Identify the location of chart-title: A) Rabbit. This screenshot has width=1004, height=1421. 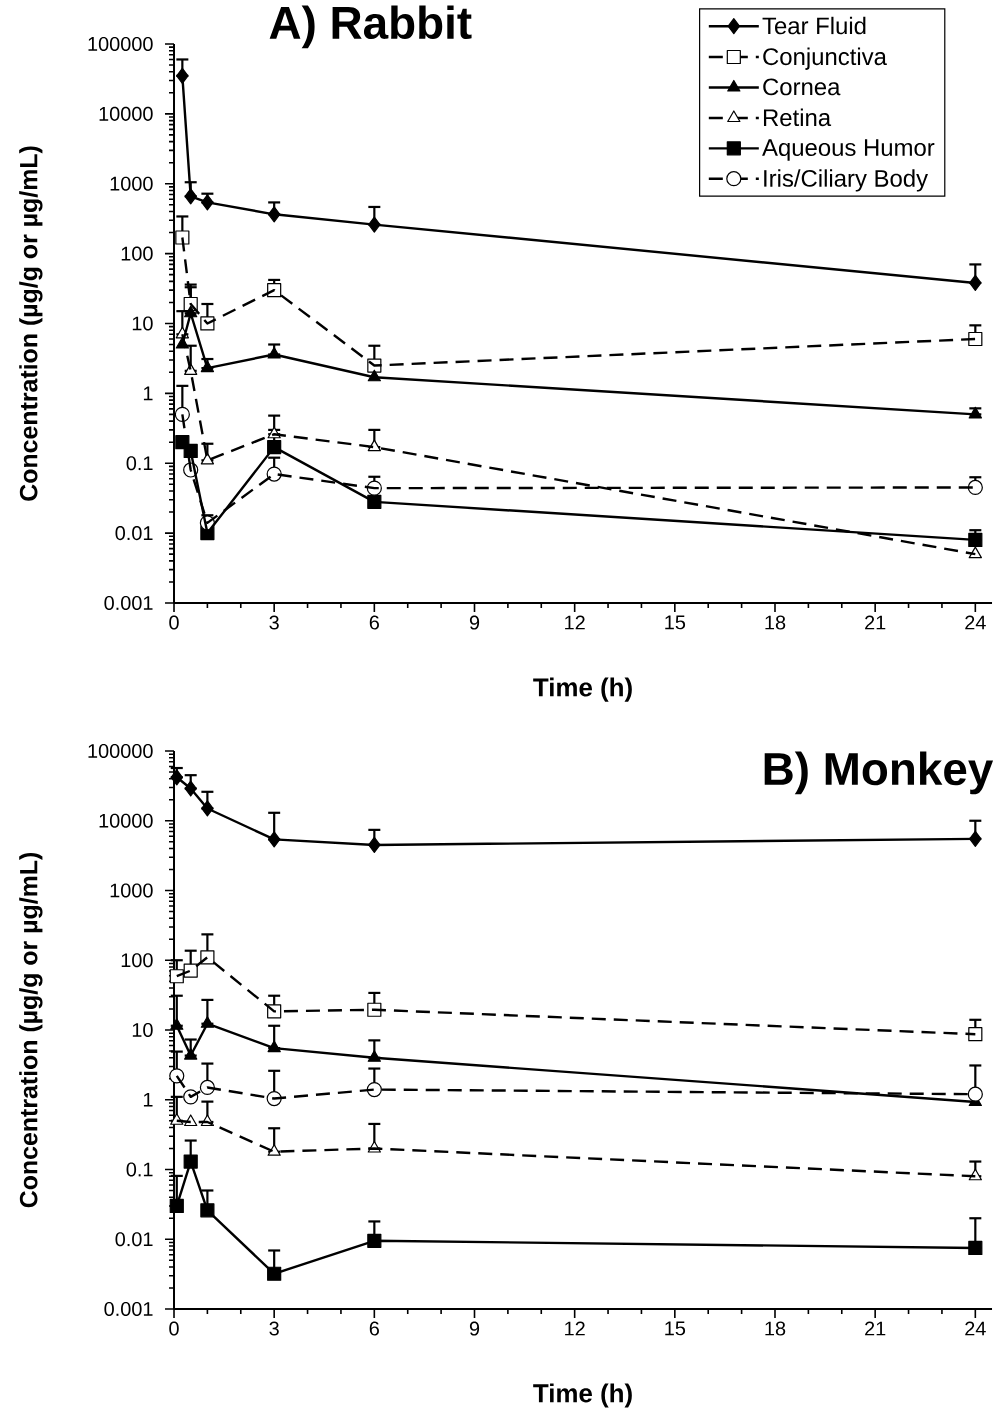
(370, 27).